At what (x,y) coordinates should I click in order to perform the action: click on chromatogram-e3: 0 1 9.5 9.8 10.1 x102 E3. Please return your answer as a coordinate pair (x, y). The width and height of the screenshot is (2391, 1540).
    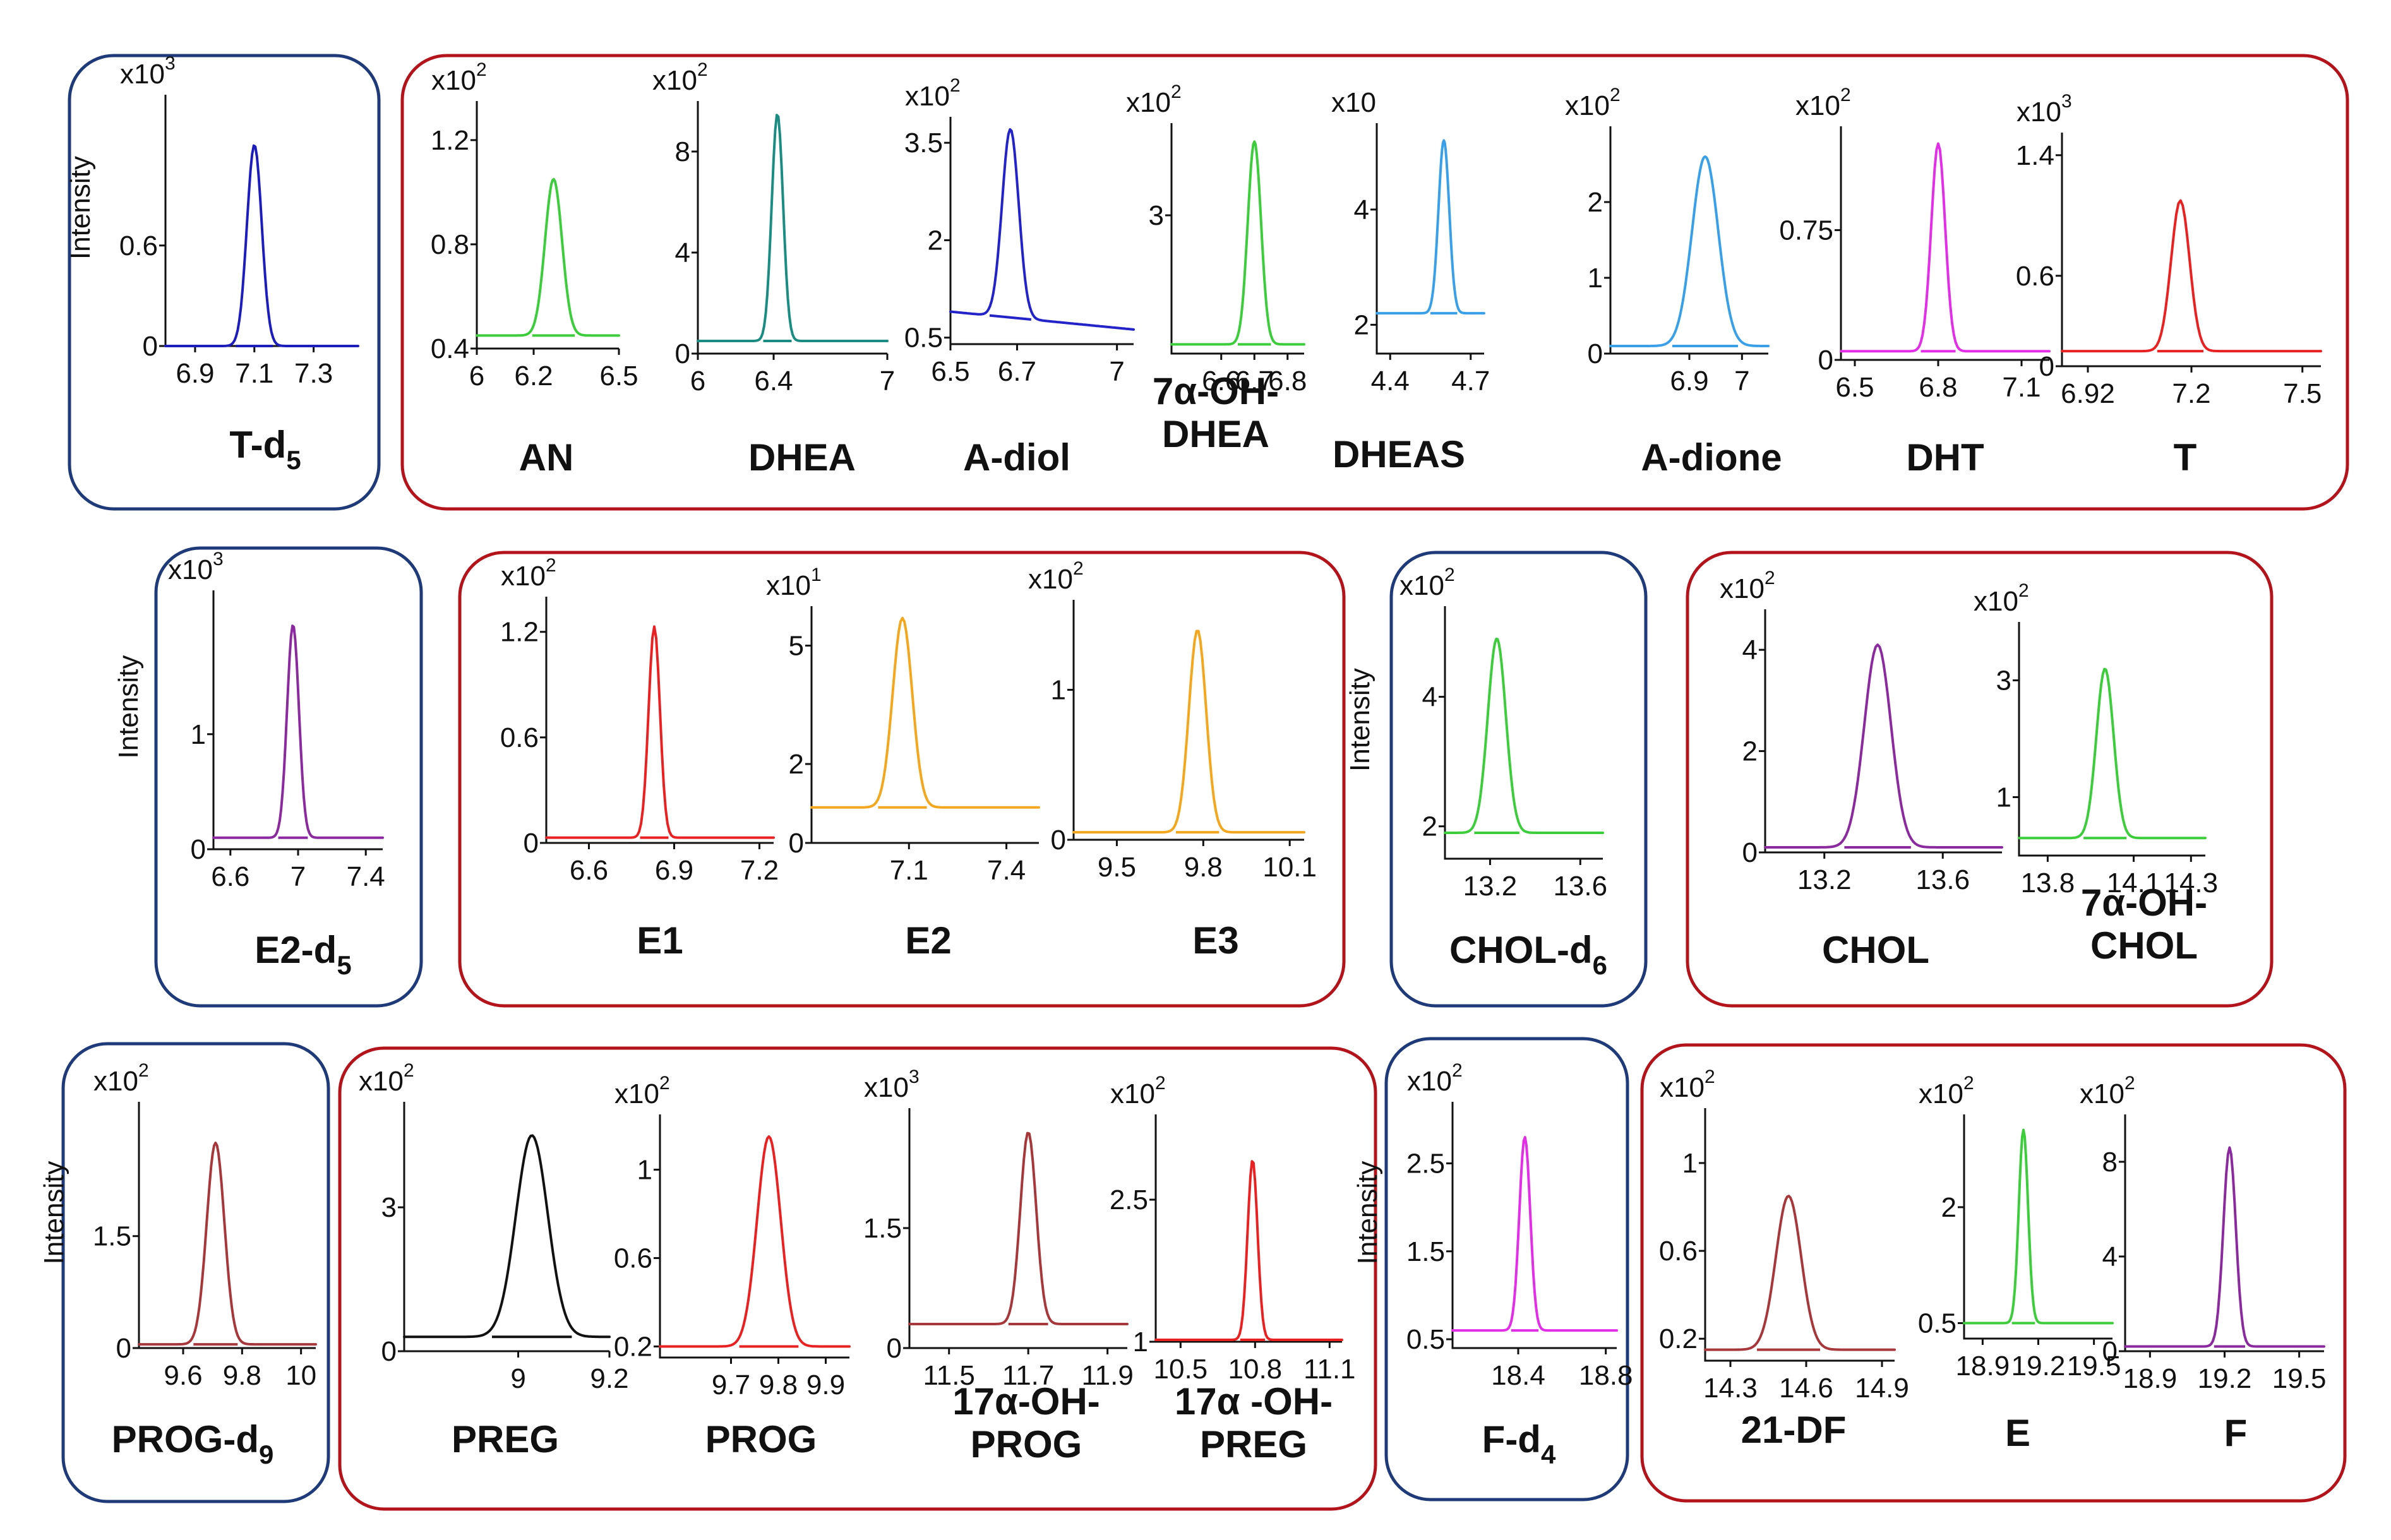
    Looking at the image, I should click on (1172, 760).